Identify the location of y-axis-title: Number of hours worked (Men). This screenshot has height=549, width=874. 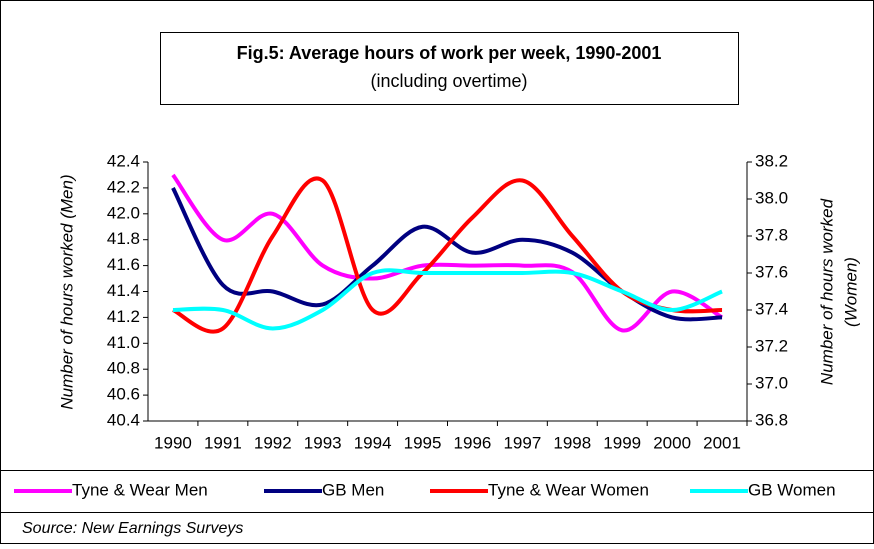
(66, 291).